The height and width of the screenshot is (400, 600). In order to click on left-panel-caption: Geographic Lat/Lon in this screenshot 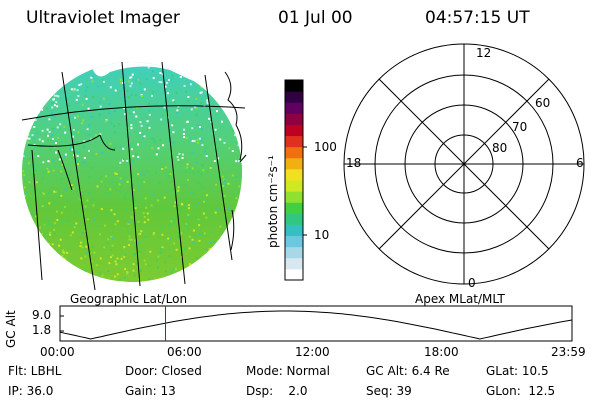, I will do `click(129, 299)`.